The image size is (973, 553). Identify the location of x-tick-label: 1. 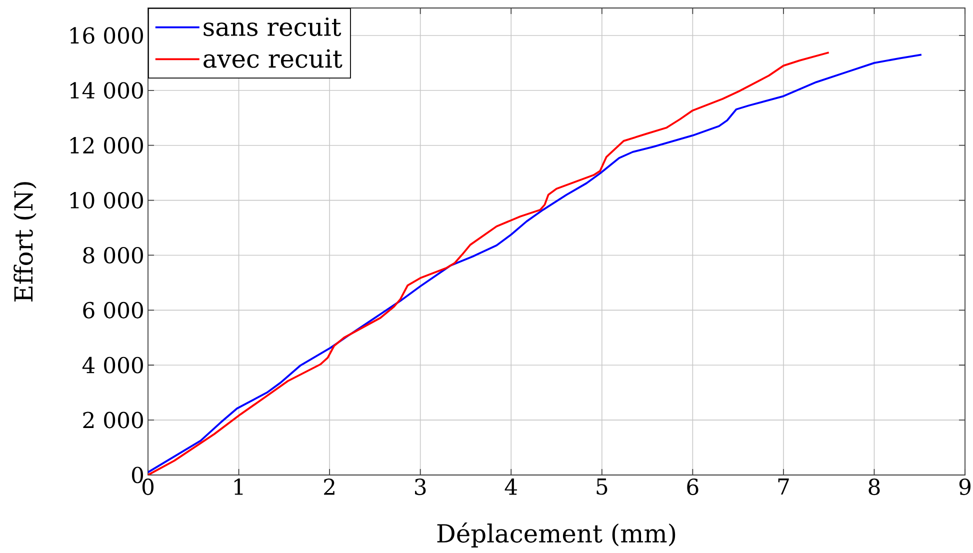
(238, 486).